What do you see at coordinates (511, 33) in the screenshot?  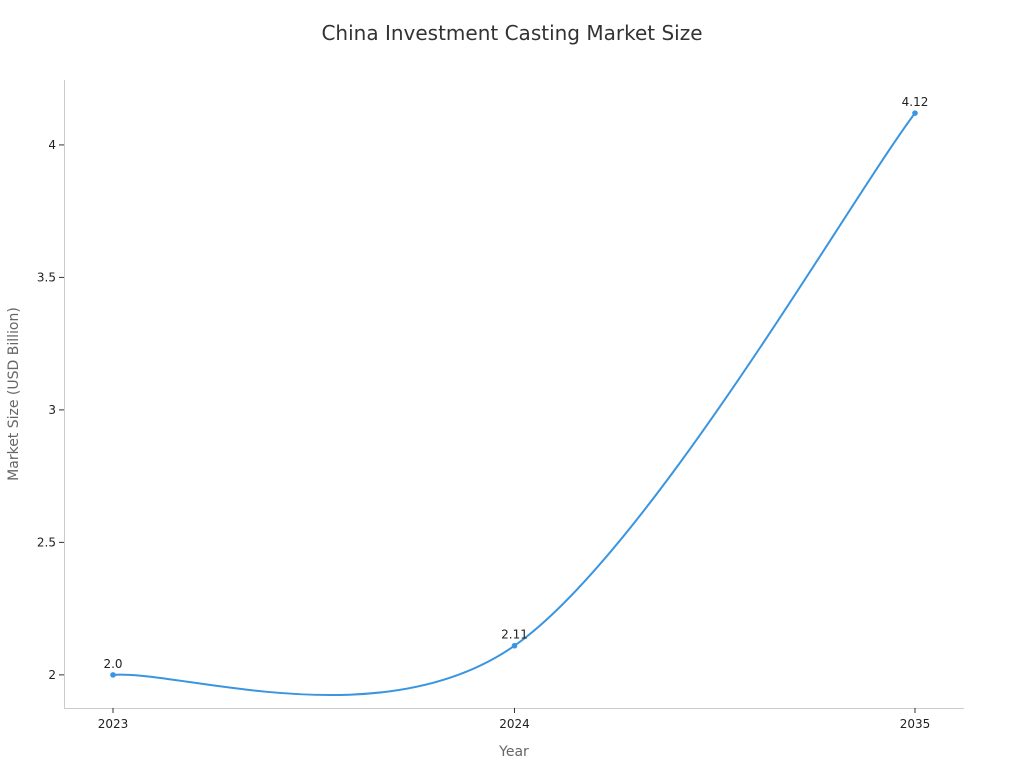 I see `chart-title: China Investment Casting Market Size` at bounding box center [511, 33].